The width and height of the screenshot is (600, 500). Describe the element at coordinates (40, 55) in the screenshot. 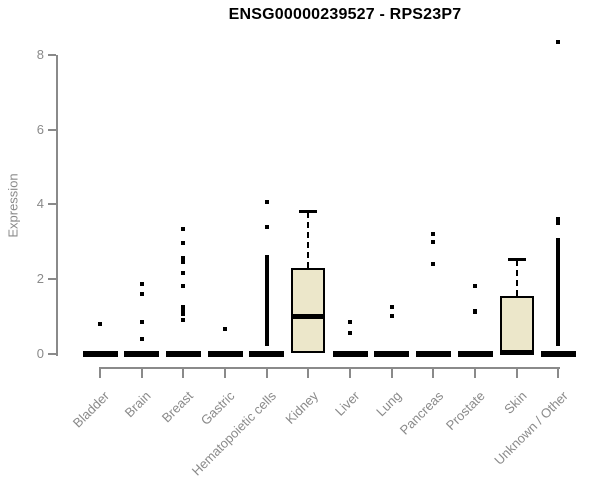

I see `y-tick-label: 8` at that location.